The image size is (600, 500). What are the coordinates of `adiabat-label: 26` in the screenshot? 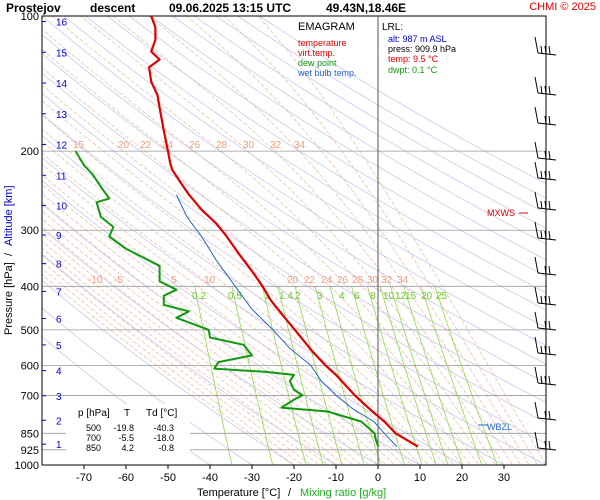 It's located at (195, 145).